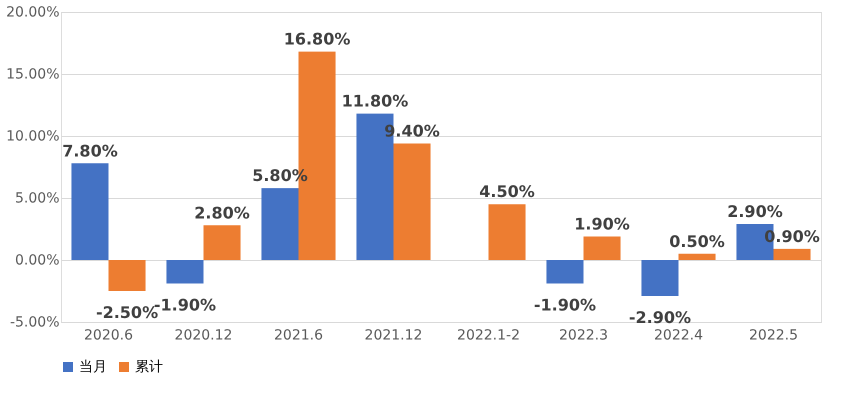  I want to click on data-label: 7.80%, so click(90, 150).